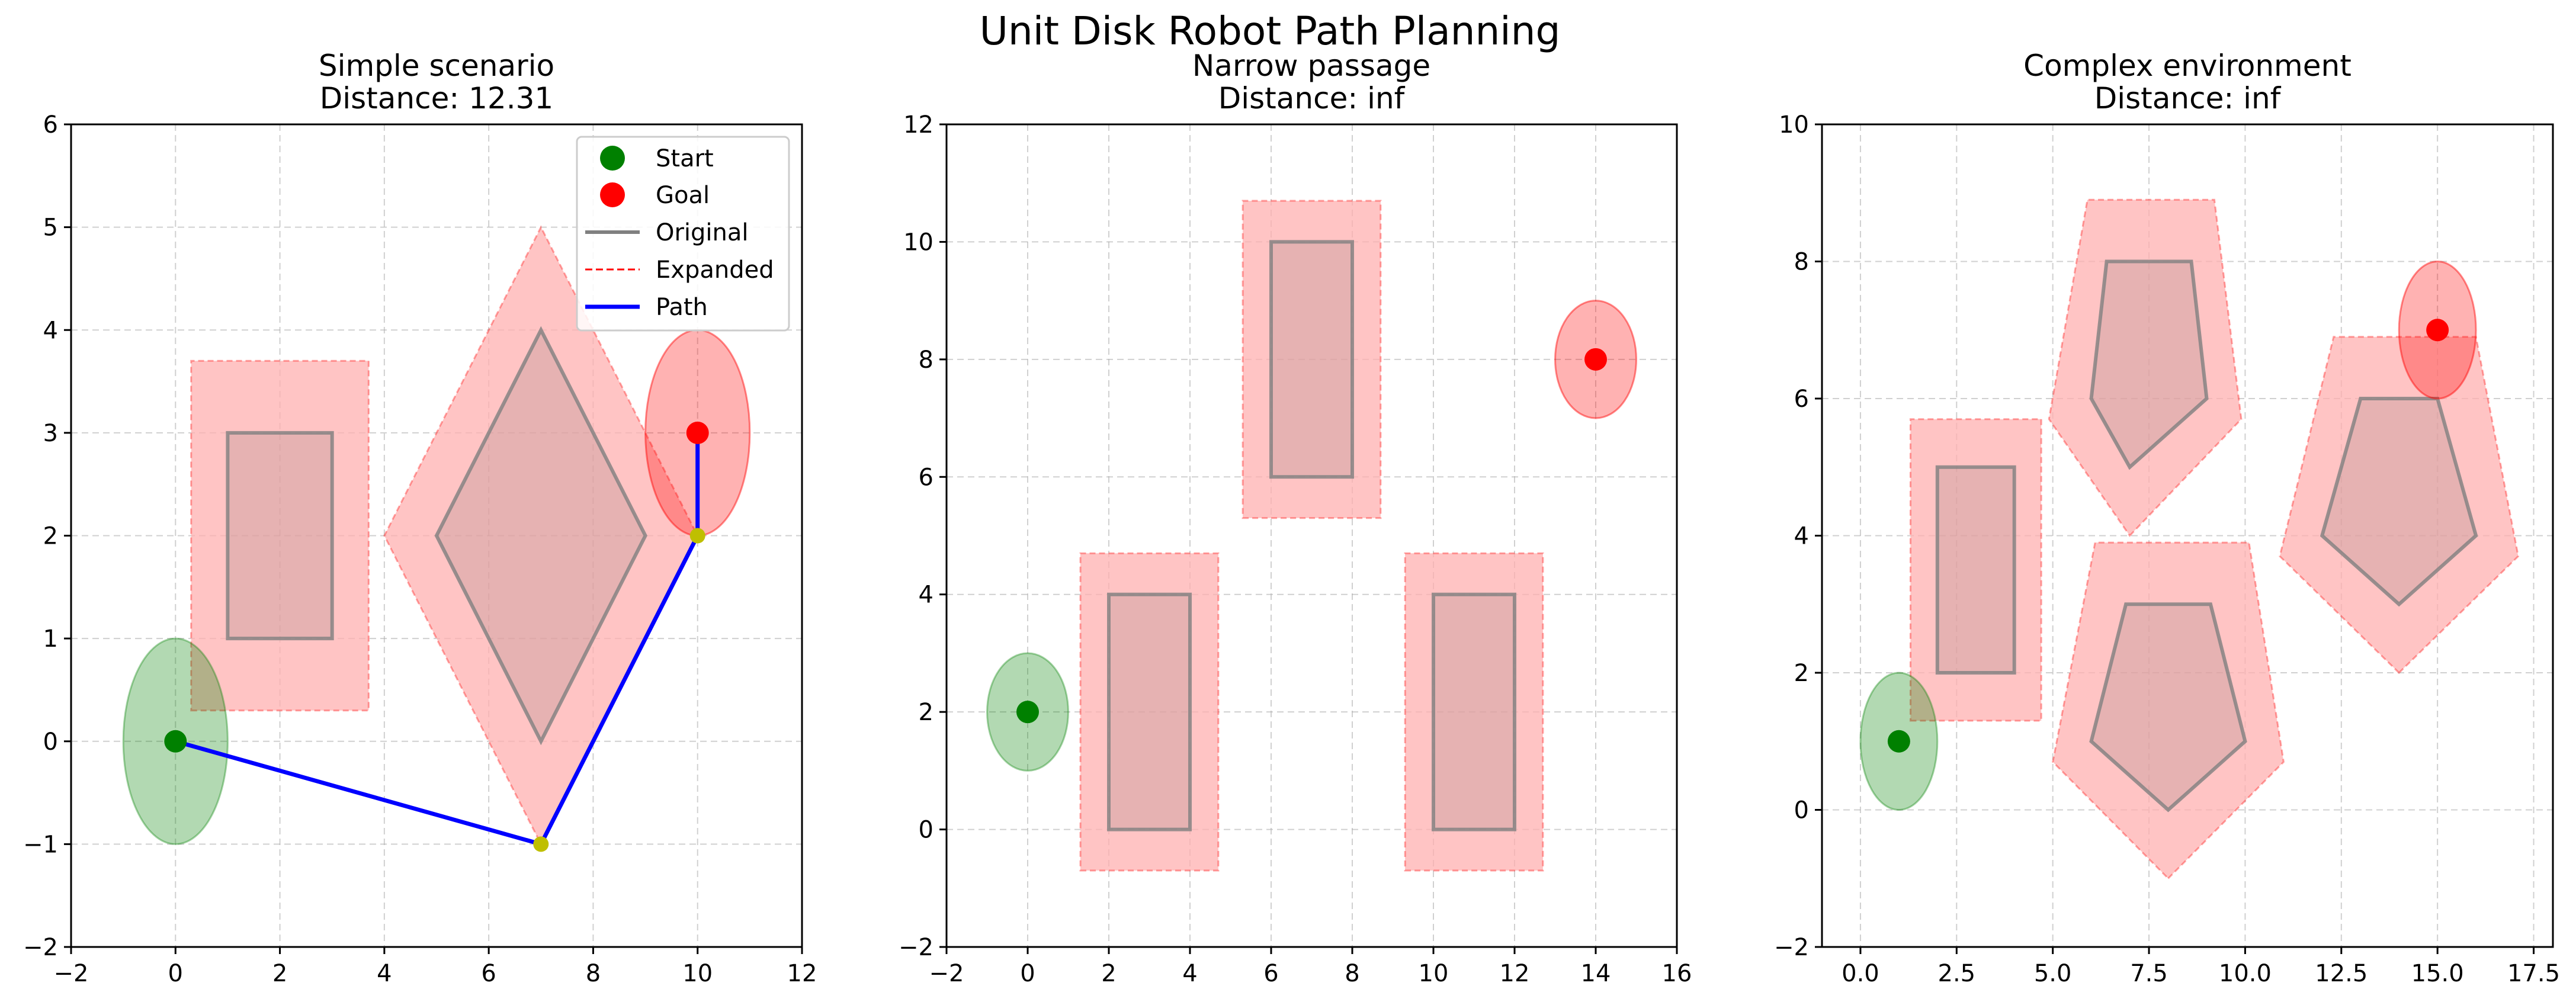 The width and height of the screenshot is (2576, 1005). Describe the element at coordinates (1312, 98) in the screenshot. I see `panel-2-subtitle: Distance: inf` at that location.